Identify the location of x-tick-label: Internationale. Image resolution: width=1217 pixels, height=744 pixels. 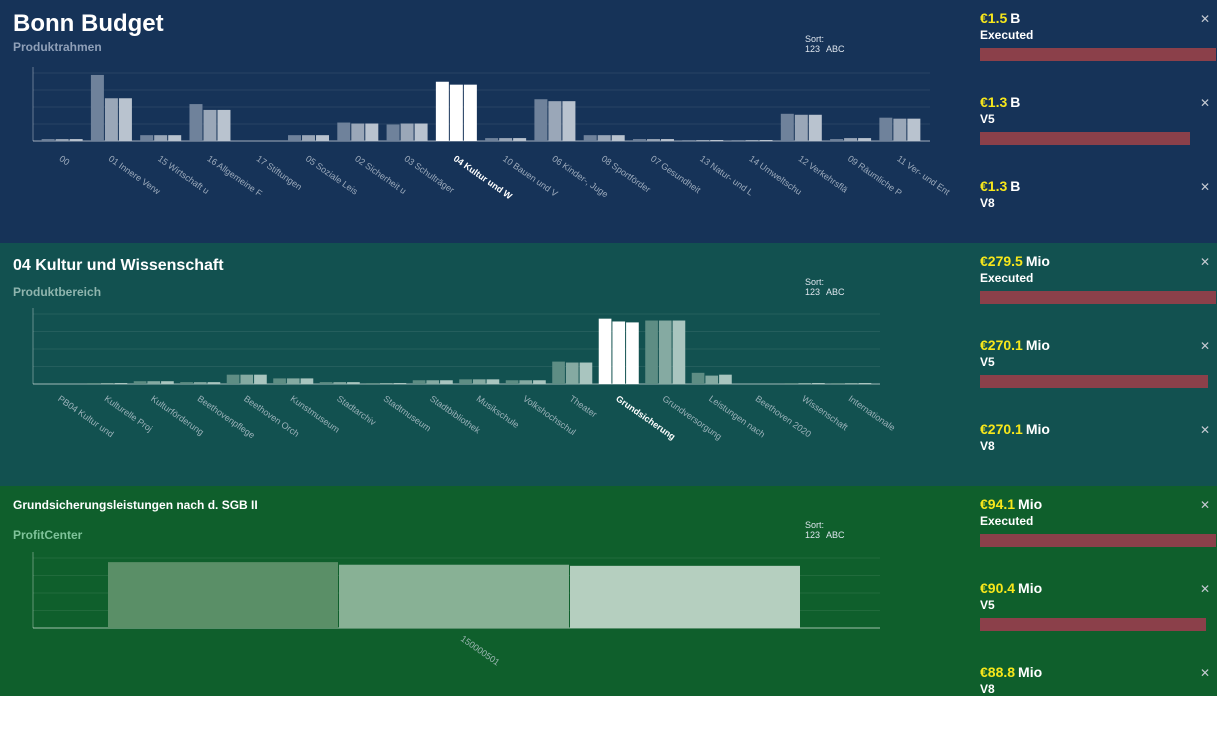
(872, 412).